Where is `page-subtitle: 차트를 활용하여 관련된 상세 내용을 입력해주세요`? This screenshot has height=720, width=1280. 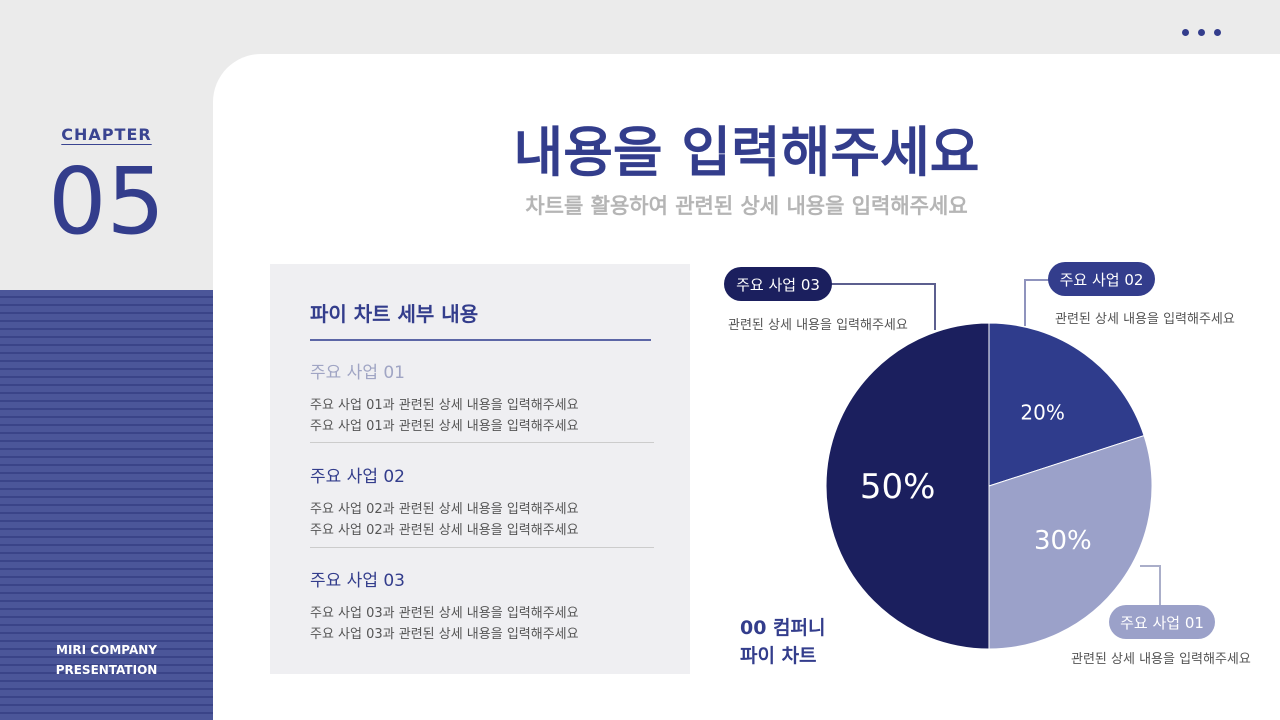 page-subtitle: 차트를 활용하여 관련된 상세 내용을 입력해주세요 is located at coordinates (746, 206).